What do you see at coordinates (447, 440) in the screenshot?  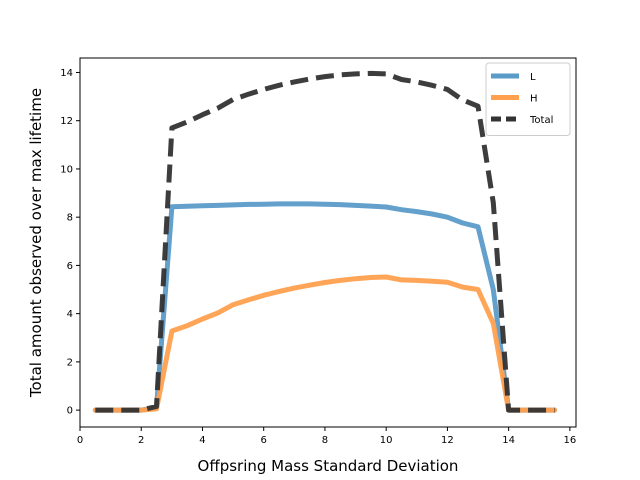 I see `x-tick-label: 12` at bounding box center [447, 440].